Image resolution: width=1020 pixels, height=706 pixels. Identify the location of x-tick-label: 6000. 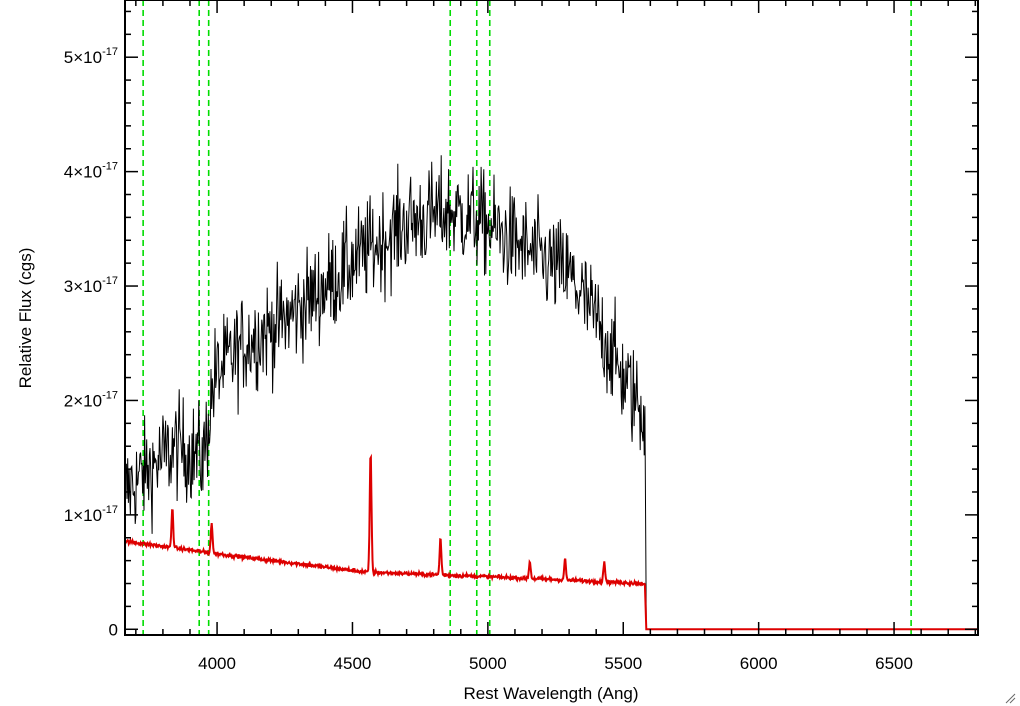
(759, 663).